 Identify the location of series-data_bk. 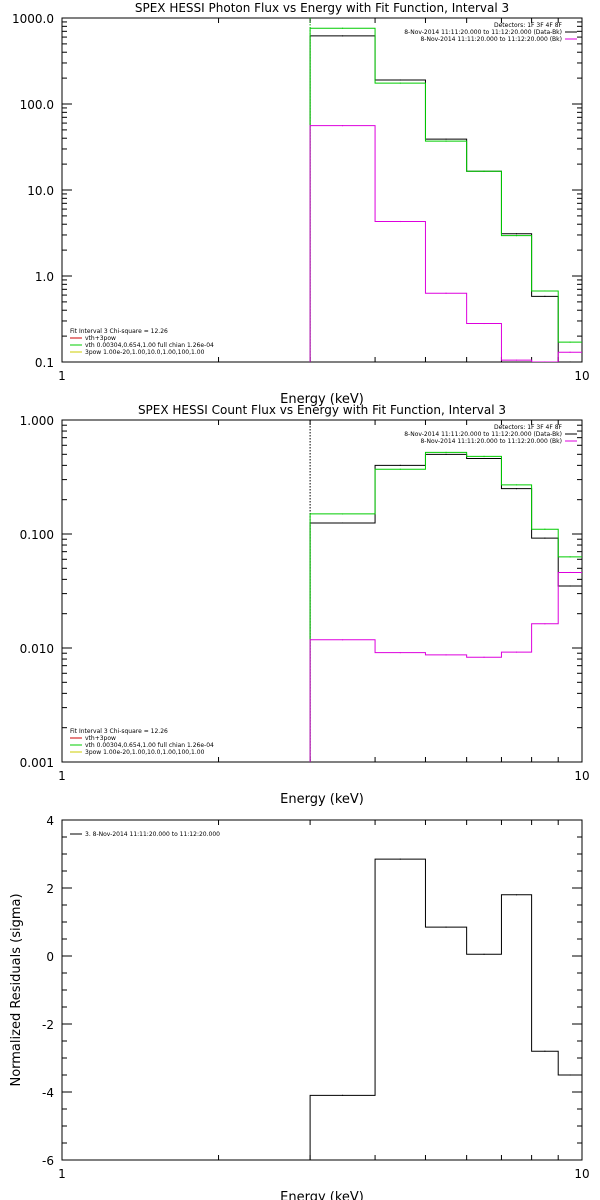
(445, 198).